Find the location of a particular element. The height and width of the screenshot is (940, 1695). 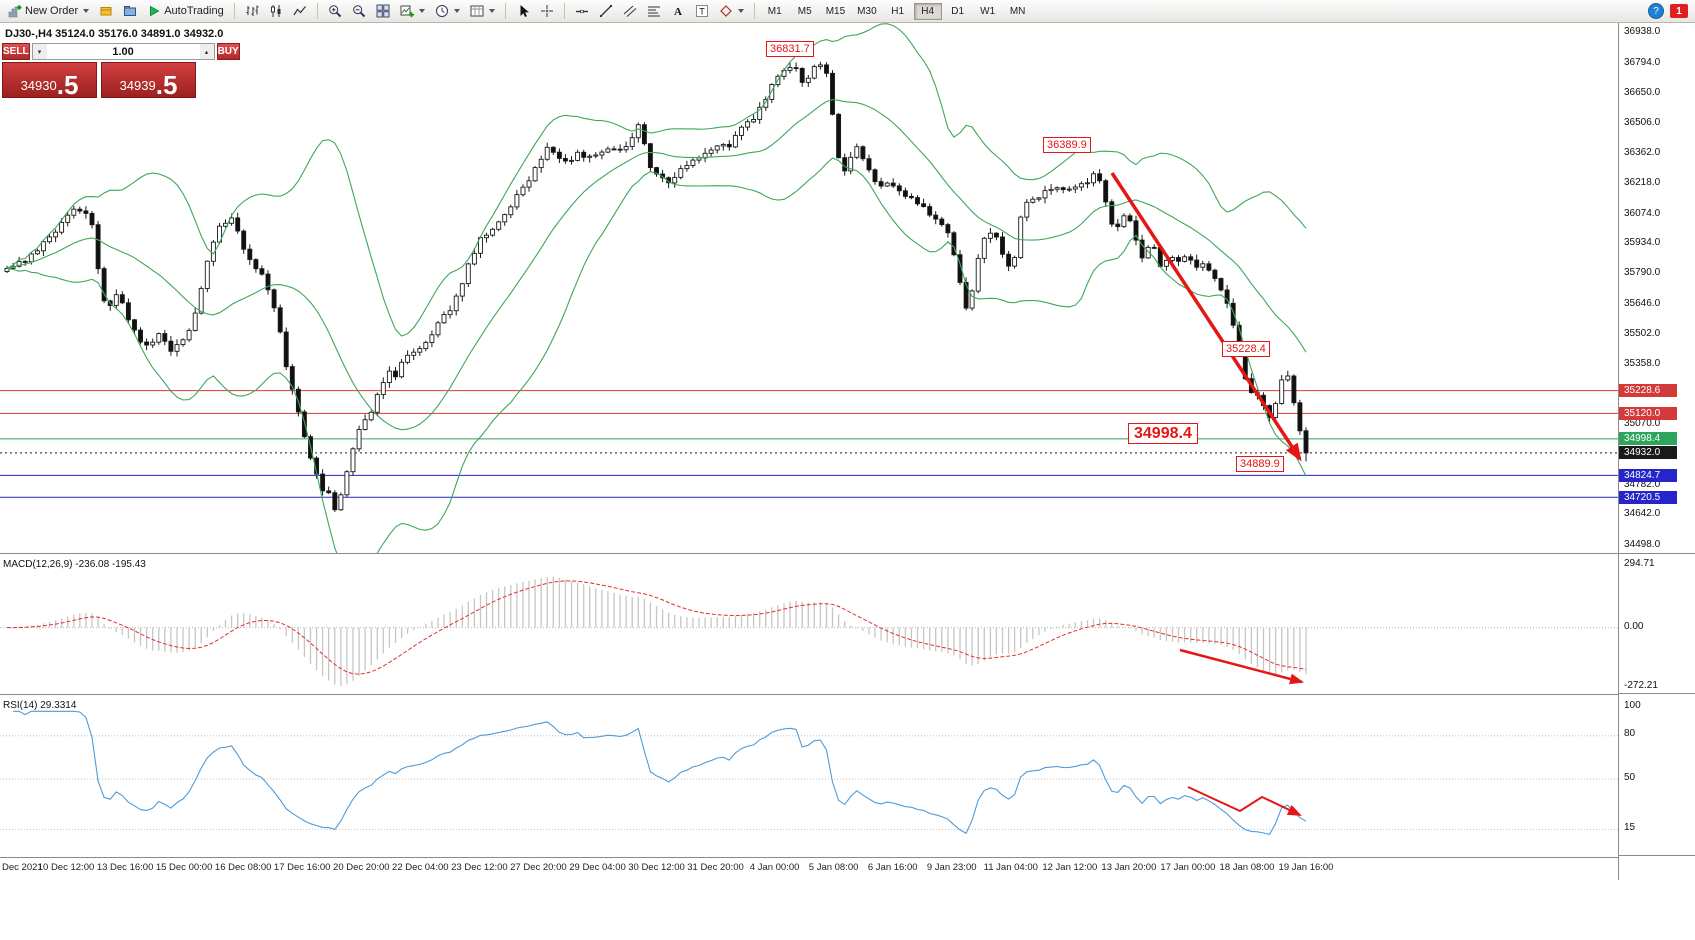

timeframe-h4-button: H4 is located at coordinates (927, 11).